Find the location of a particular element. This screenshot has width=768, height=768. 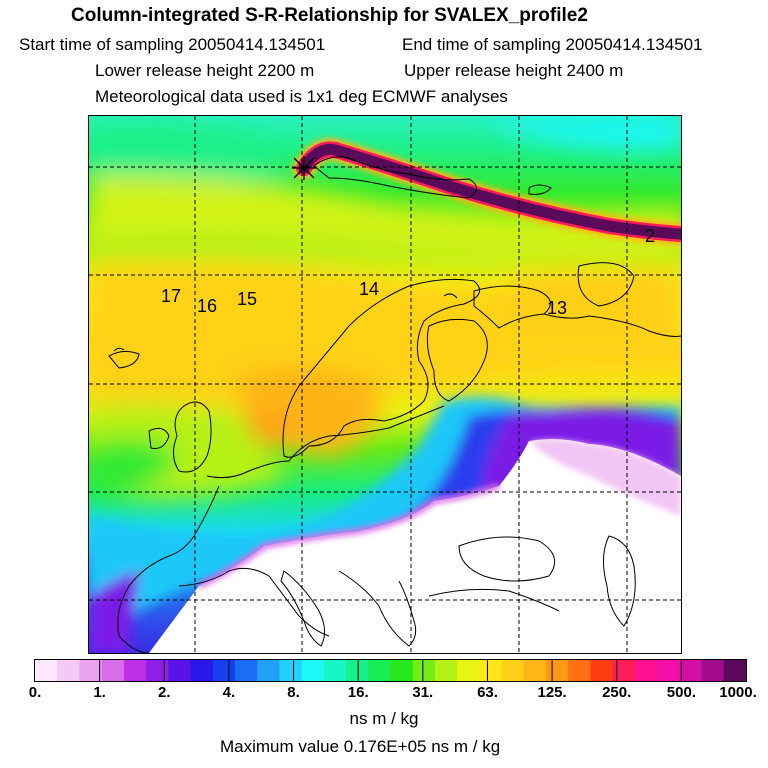

color-scale-tick: 4. is located at coordinates (229, 692).